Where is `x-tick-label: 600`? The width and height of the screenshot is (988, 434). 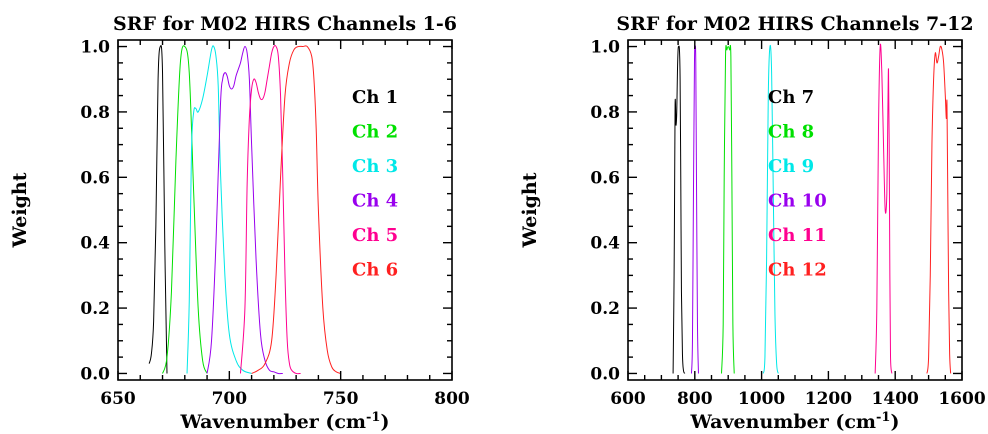 x-tick-label: 600 is located at coordinates (628, 399).